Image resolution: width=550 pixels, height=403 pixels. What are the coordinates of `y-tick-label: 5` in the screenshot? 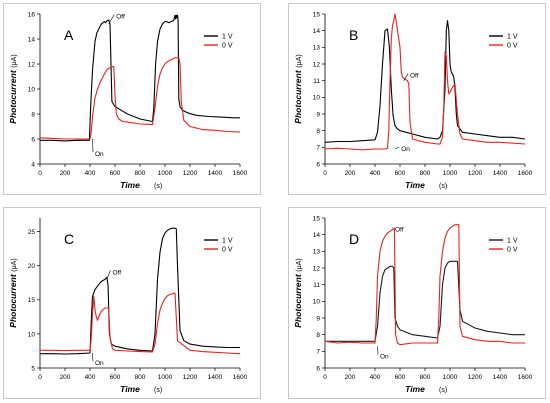 It's located at (33, 368).